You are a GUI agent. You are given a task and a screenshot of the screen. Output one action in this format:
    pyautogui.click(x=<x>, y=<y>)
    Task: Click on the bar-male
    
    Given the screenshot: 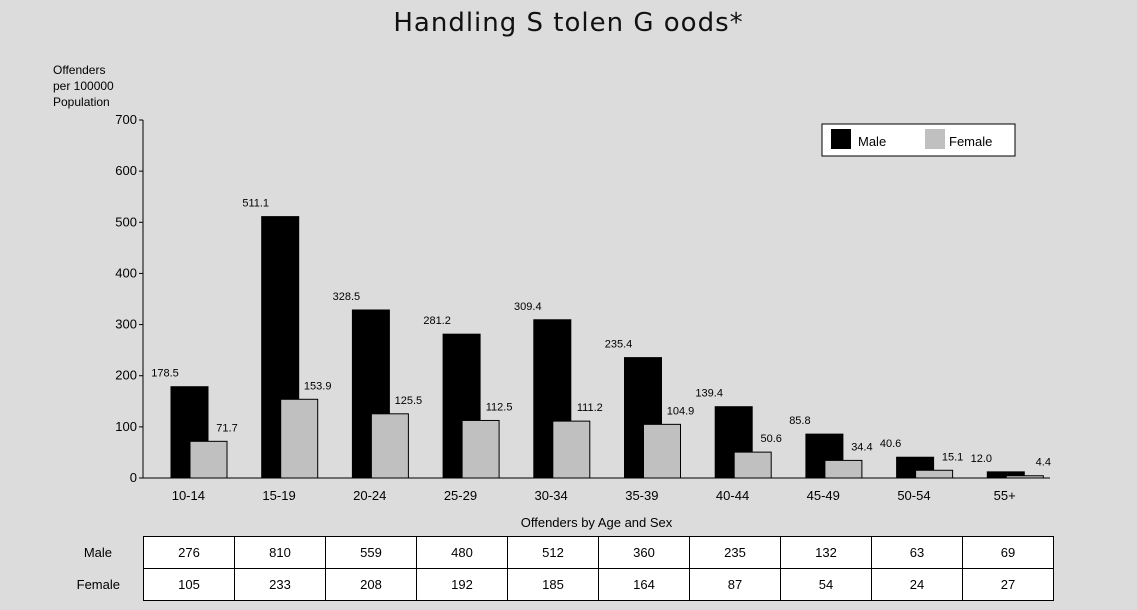 What is the action you would take?
    pyautogui.click(x=1005, y=475)
    